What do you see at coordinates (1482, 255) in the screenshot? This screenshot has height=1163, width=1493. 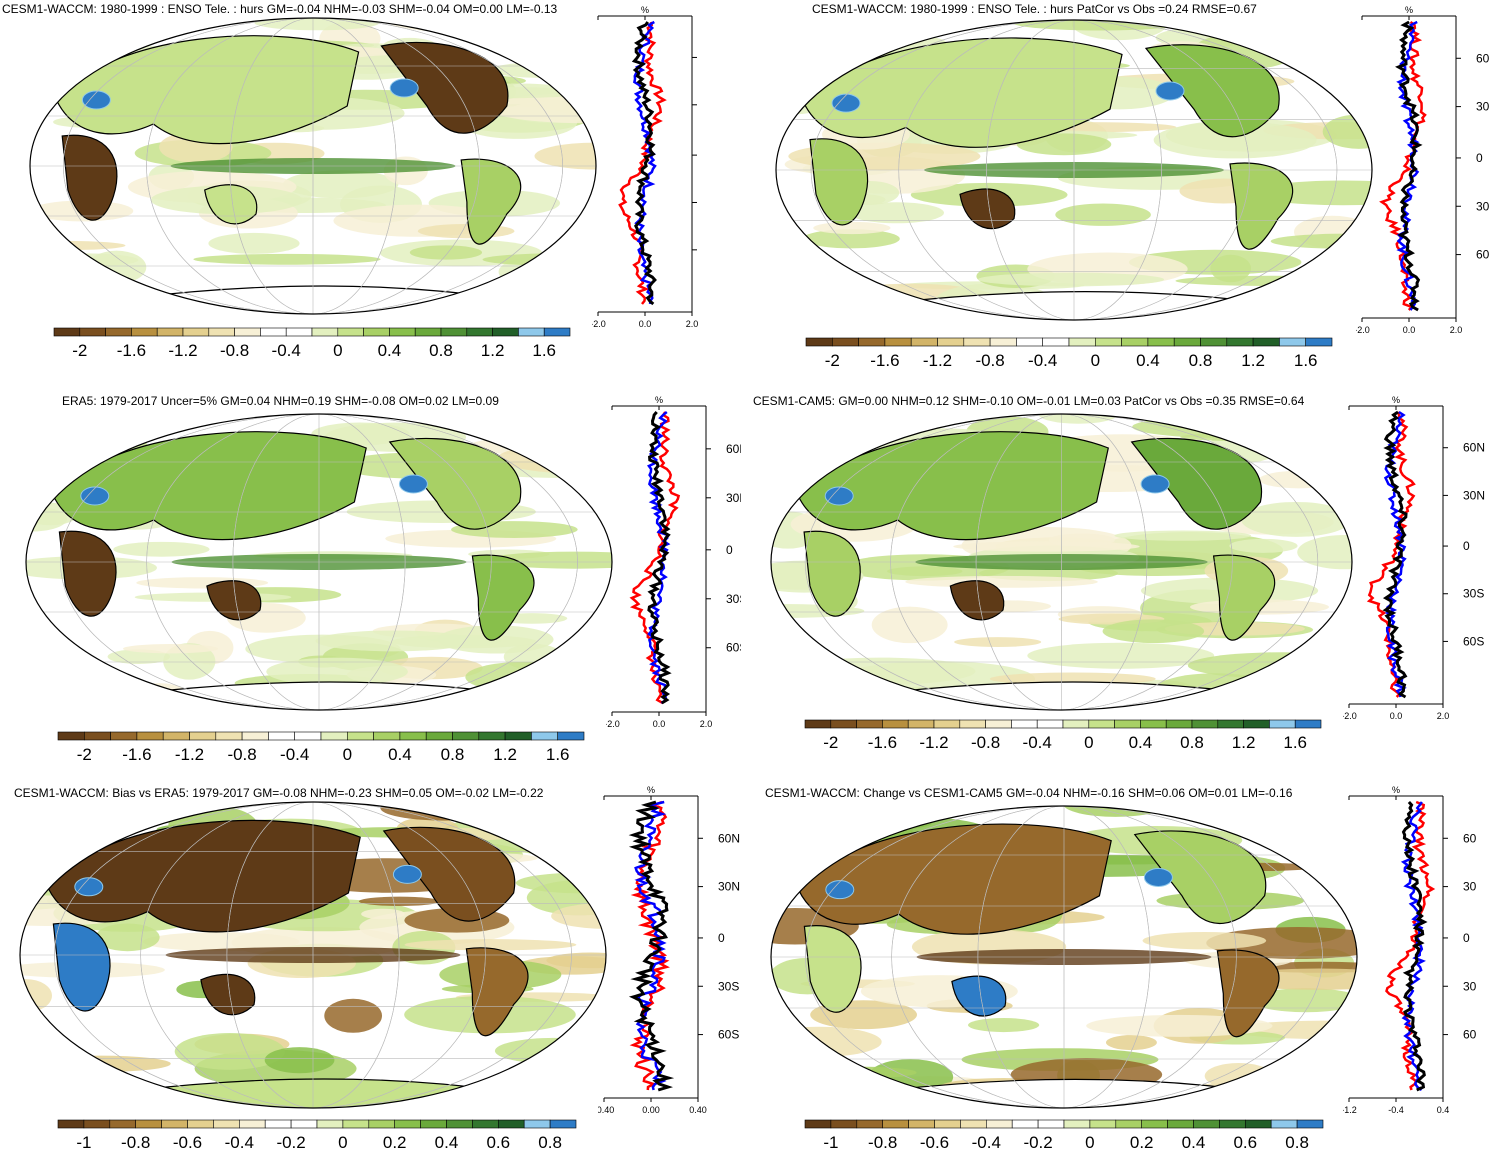 I see `profile-lat-label: 60` at bounding box center [1482, 255].